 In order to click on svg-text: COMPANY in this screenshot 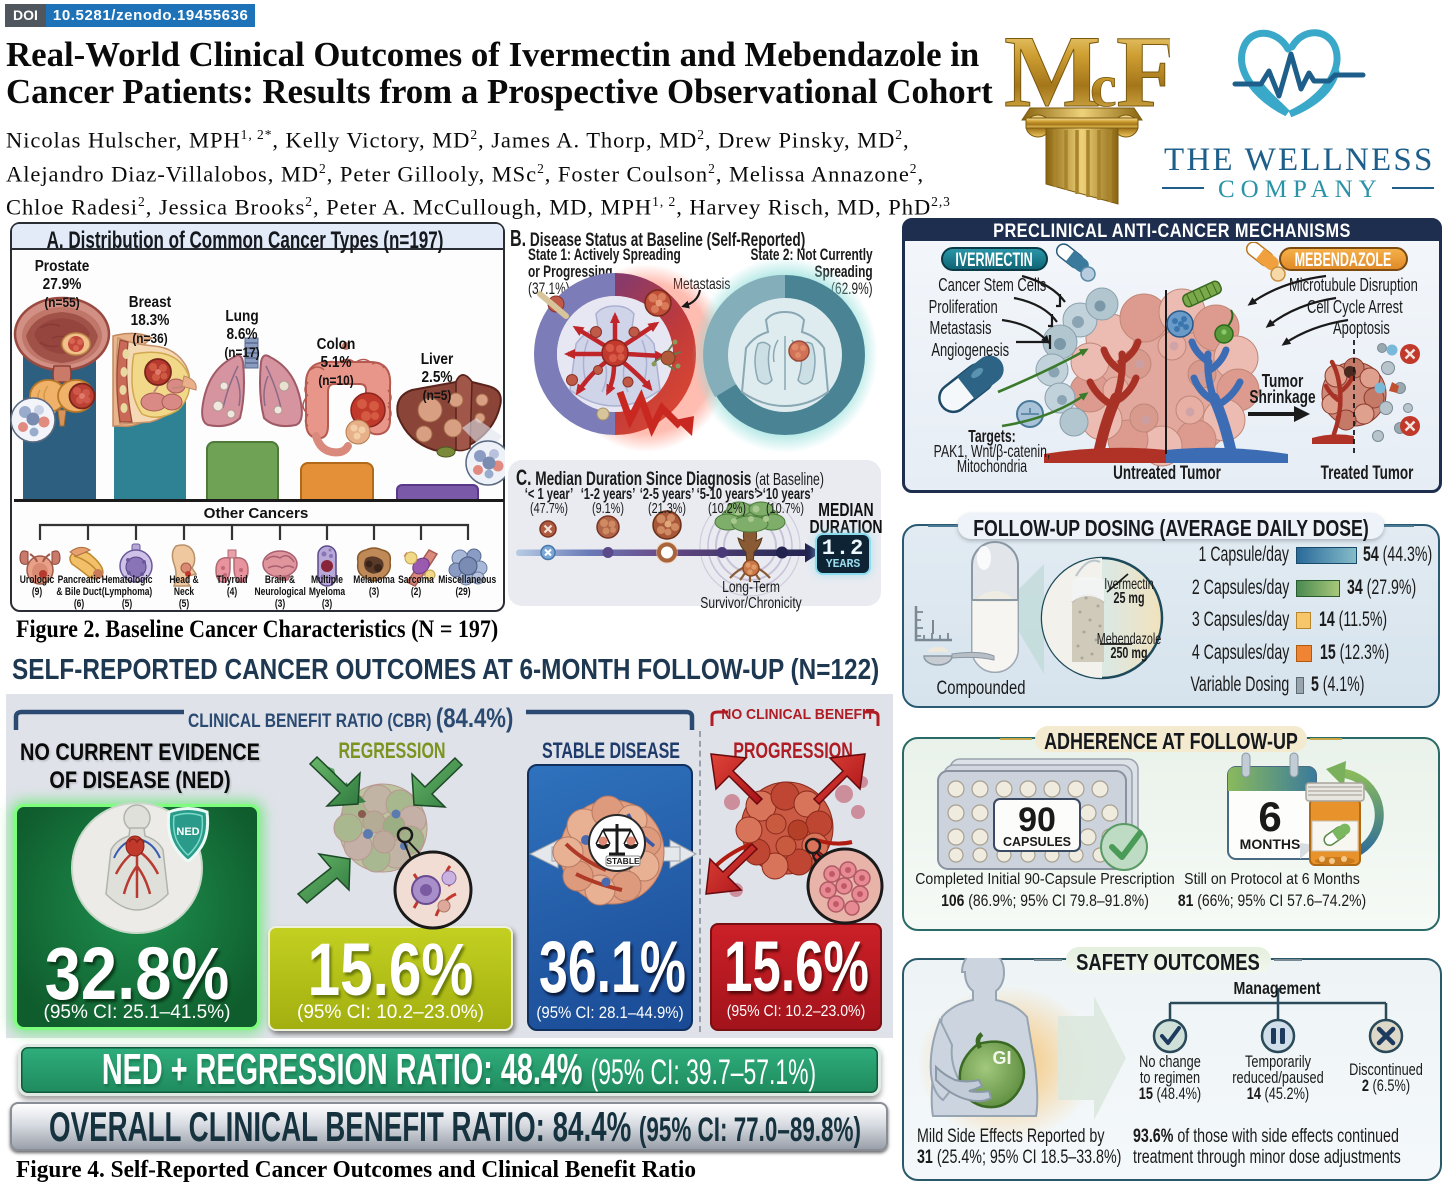, I will do `click(1300, 189)`.